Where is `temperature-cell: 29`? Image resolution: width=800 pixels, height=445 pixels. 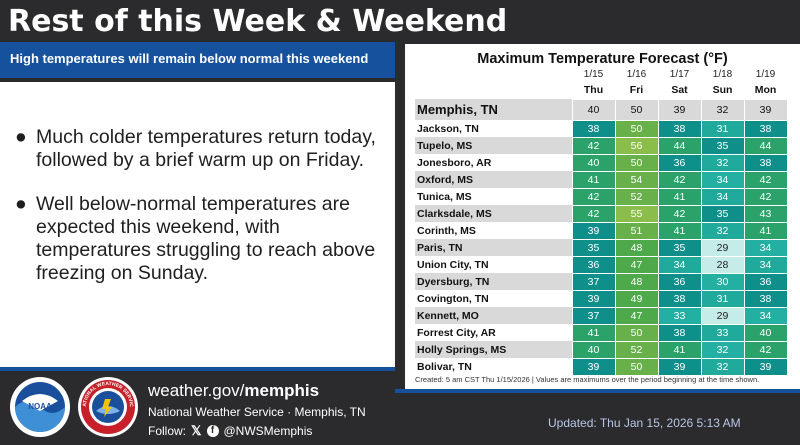 temperature-cell: 29 is located at coordinates (722, 315).